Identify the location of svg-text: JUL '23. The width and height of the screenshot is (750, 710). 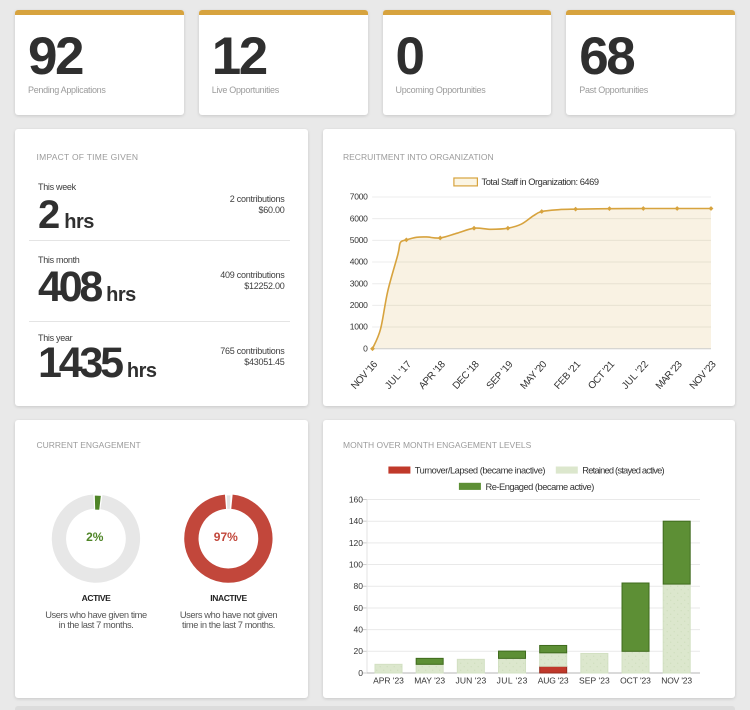
(511, 680).